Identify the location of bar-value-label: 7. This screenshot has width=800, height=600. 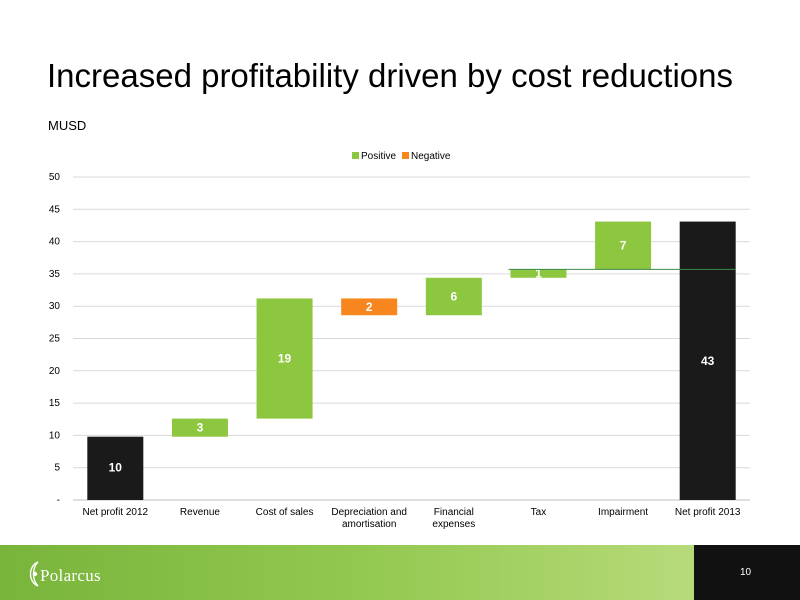
(623, 245).